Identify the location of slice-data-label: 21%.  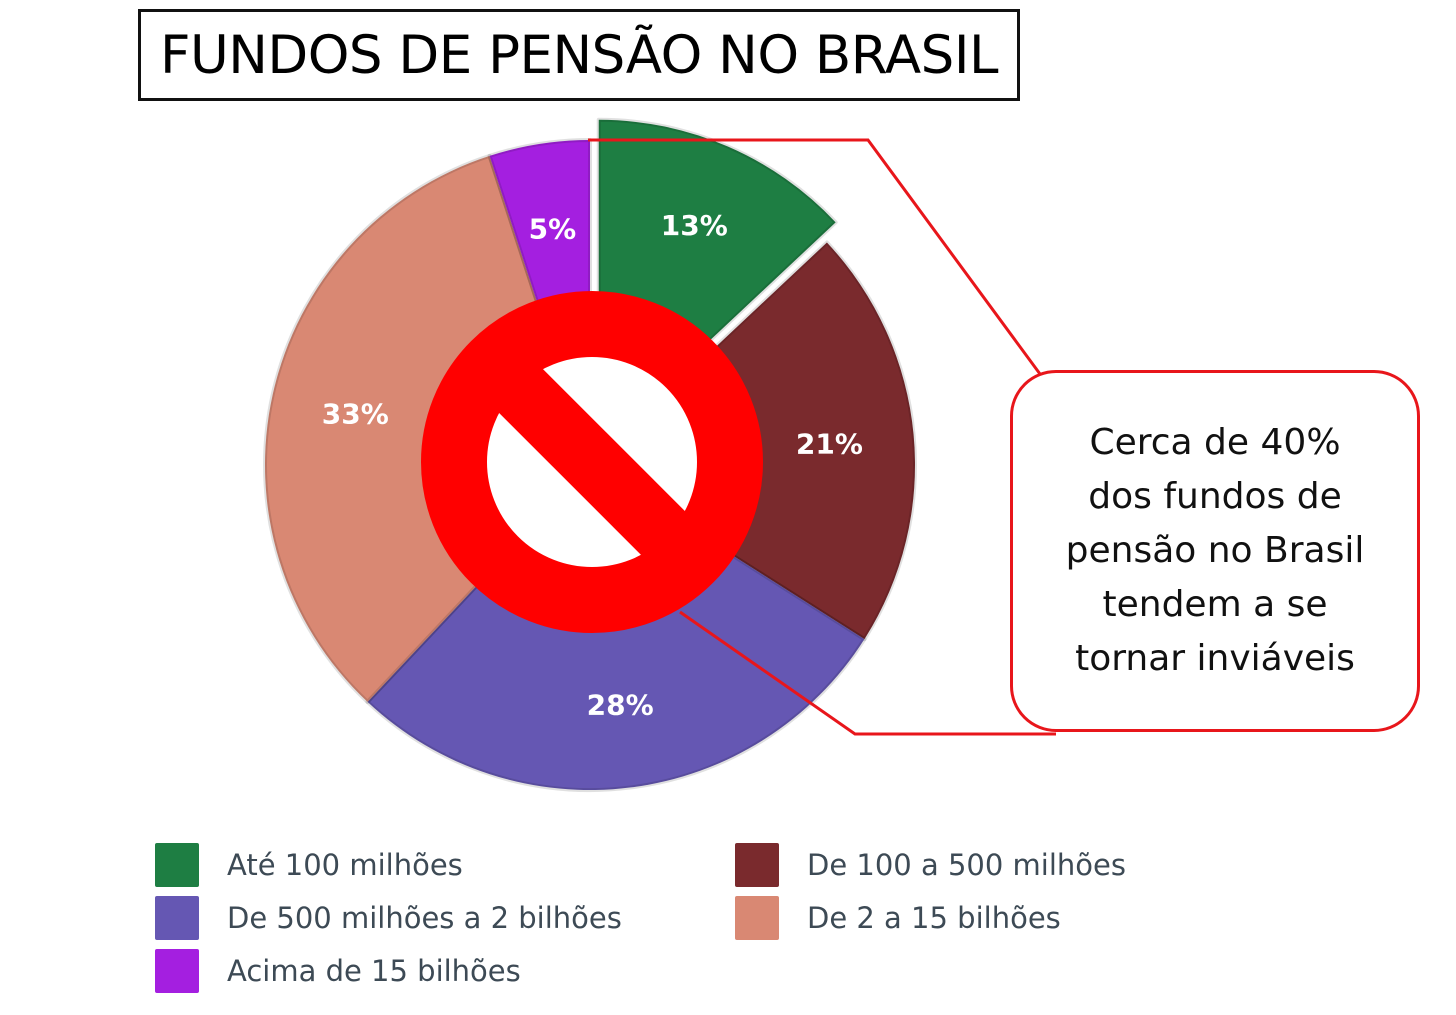
(829, 443).